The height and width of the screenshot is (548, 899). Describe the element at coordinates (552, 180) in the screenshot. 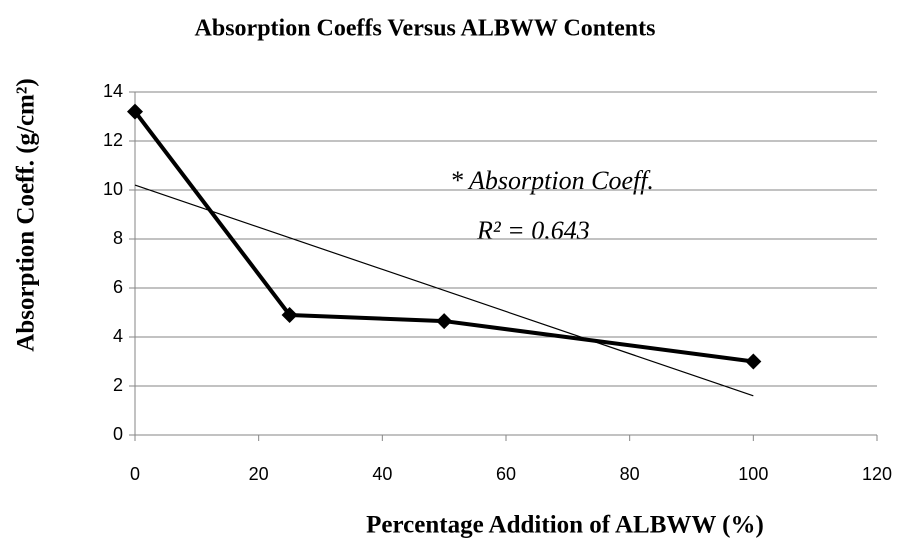

I see `annotation: * Absorption Coeff.` at that location.